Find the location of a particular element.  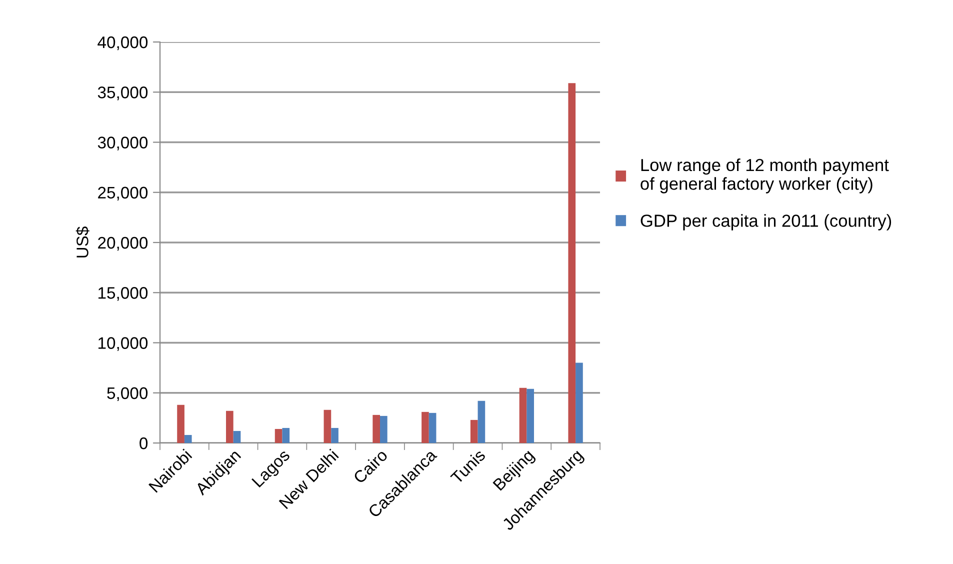

y-tick-label: 30,000 is located at coordinates (123, 143).